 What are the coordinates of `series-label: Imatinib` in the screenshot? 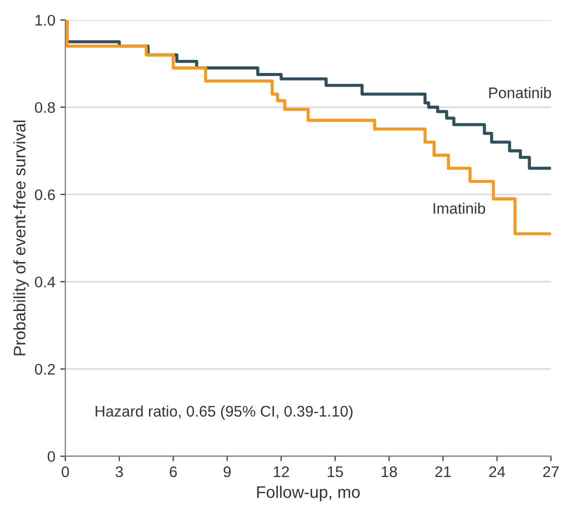 It's located at (460, 208).